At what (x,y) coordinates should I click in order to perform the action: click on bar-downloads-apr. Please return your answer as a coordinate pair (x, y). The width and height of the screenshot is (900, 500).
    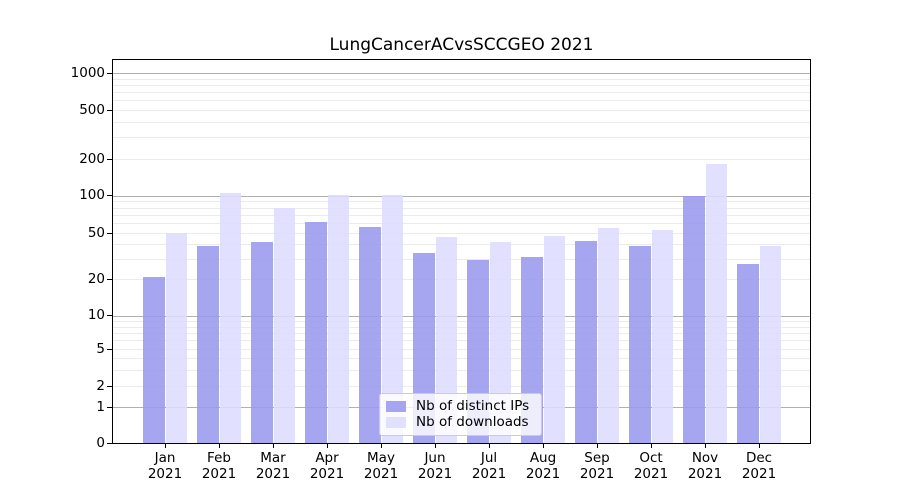
    Looking at the image, I should click on (338, 318).